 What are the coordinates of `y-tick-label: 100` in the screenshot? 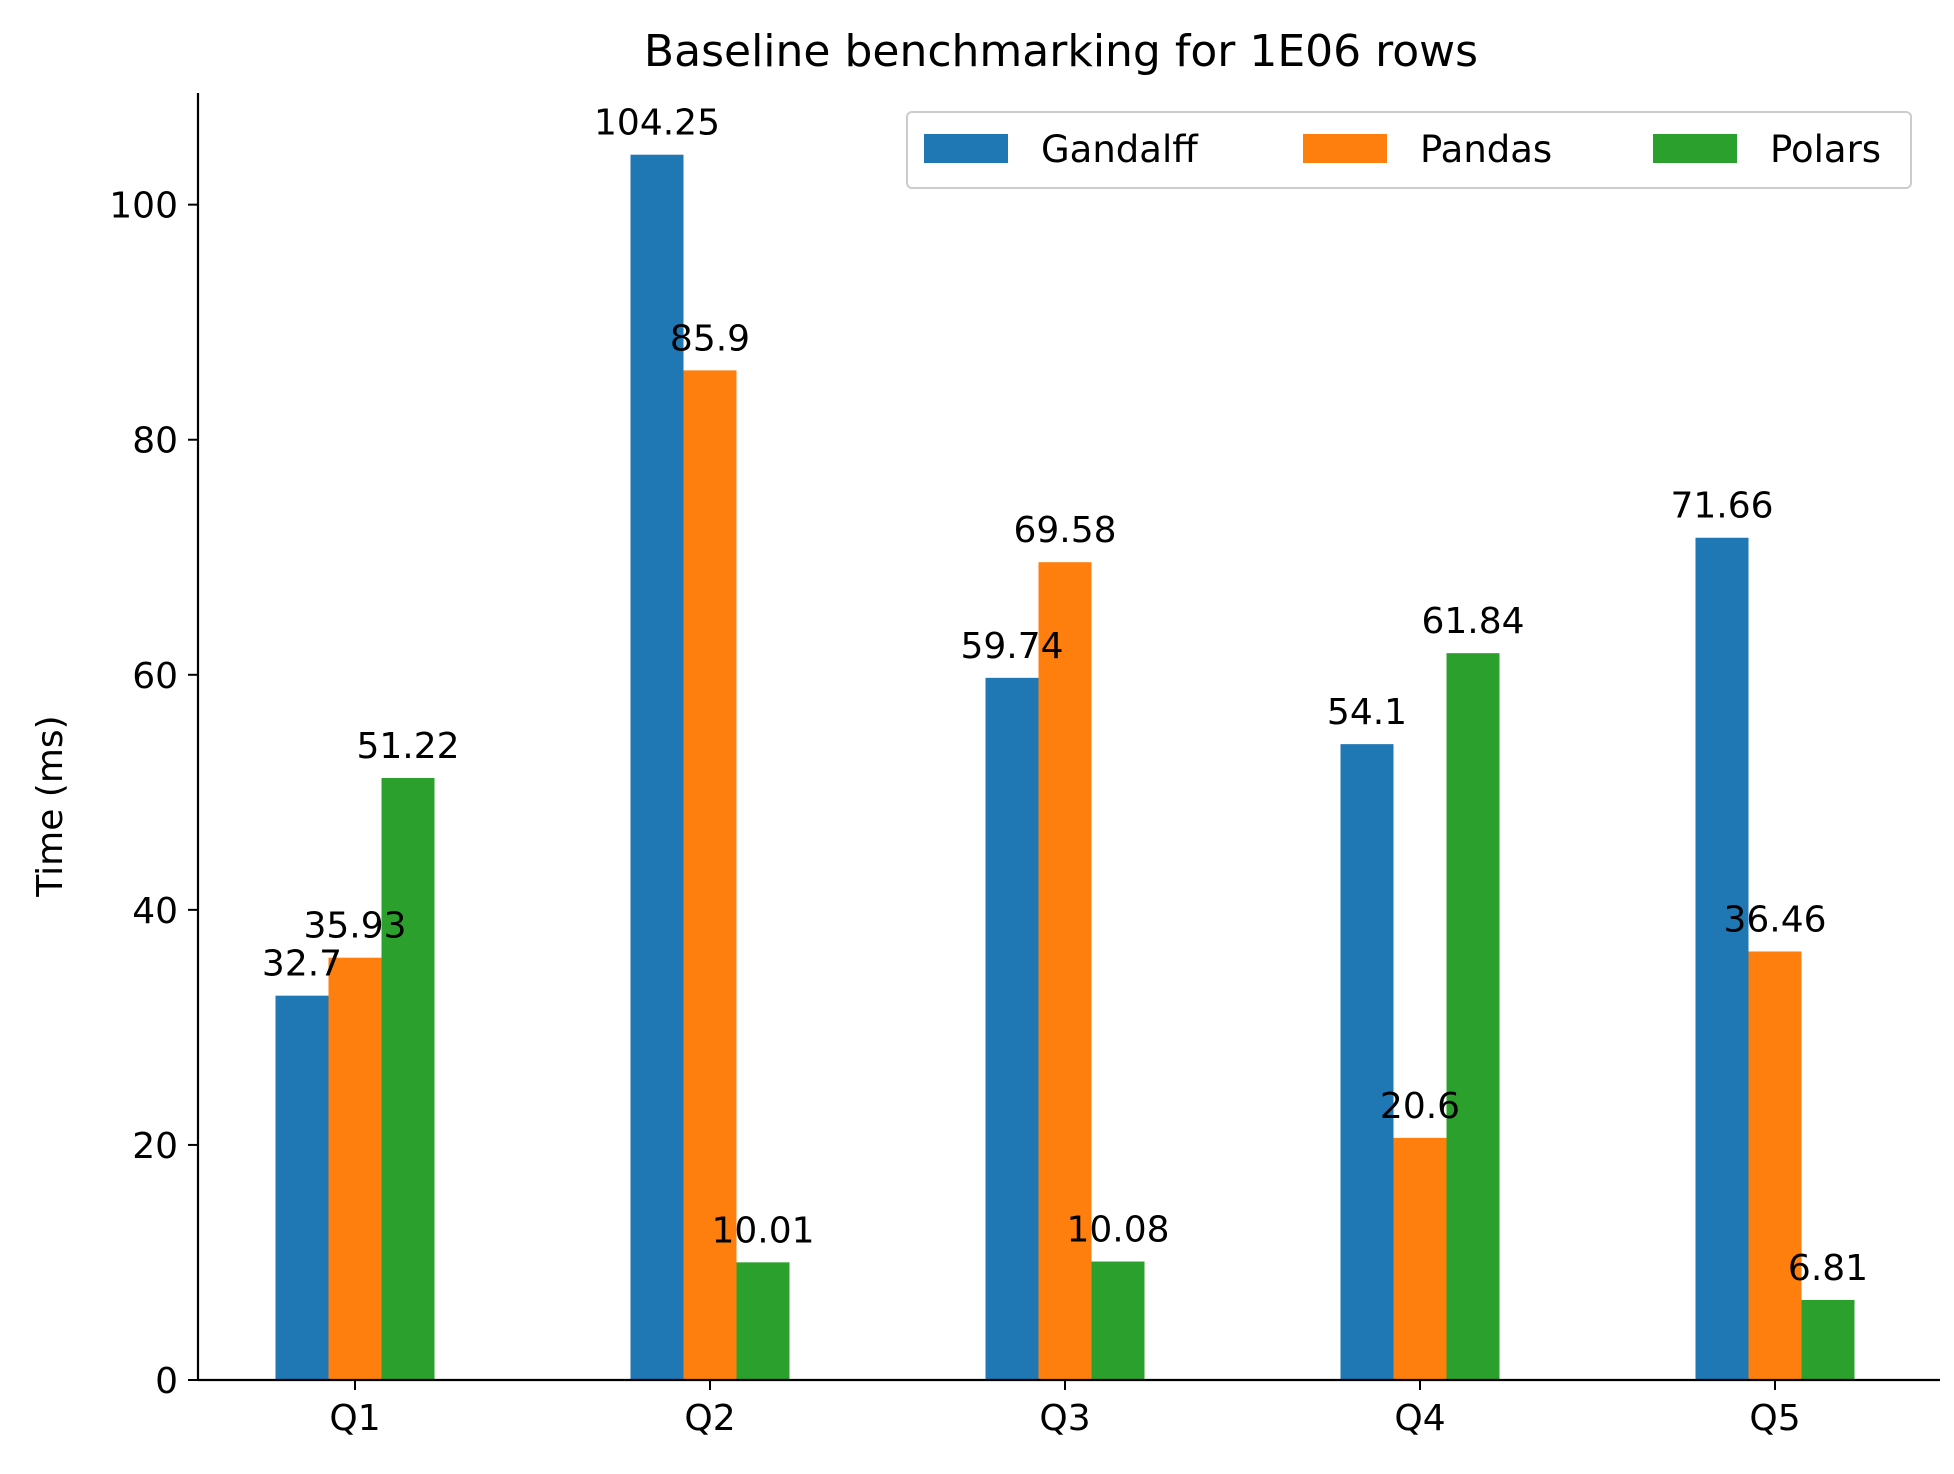 It's located at (143, 206).